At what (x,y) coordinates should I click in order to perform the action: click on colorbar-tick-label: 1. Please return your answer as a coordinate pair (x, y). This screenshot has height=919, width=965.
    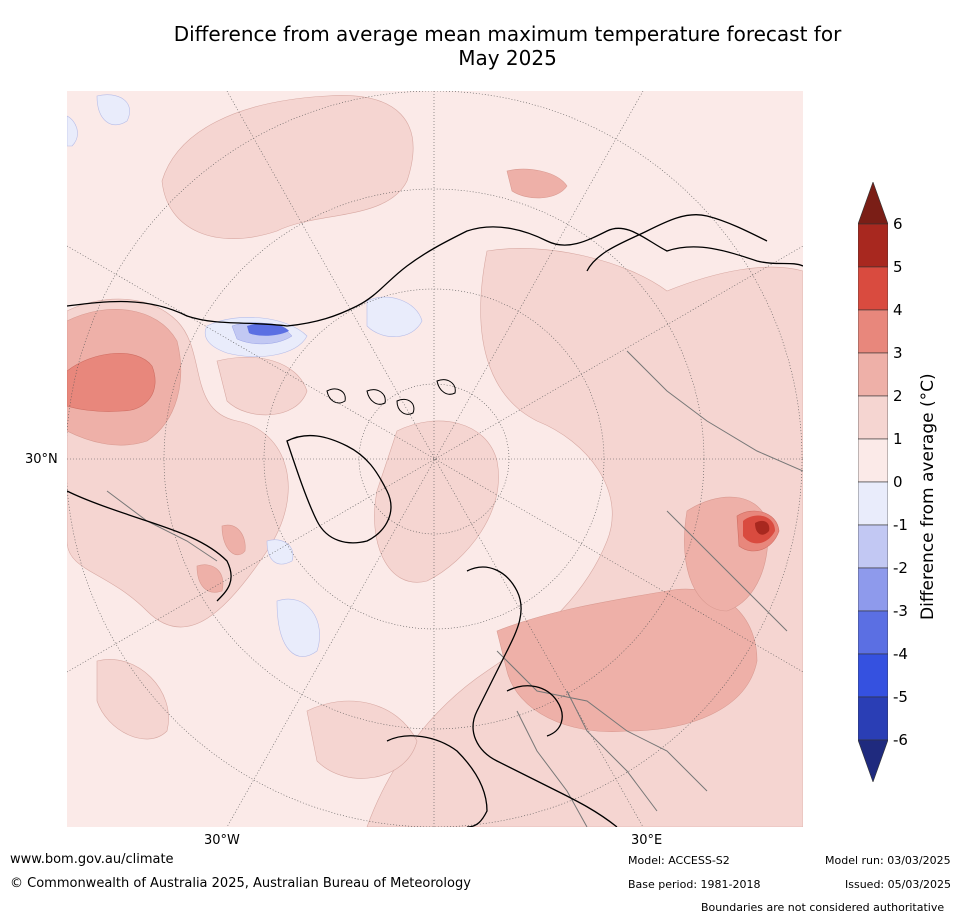
    Looking at the image, I should click on (898, 439).